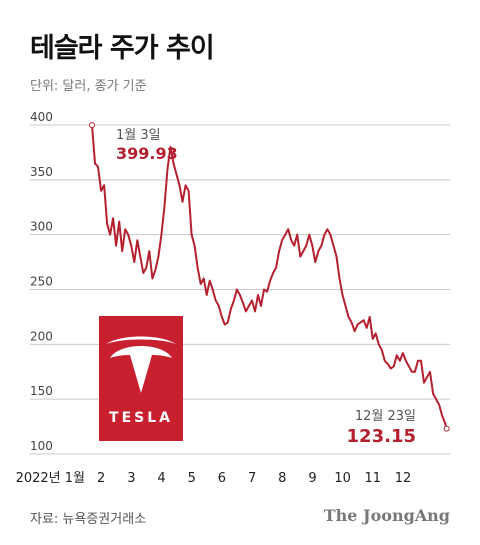 The width and height of the screenshot is (480, 545). I want to click on tesla-logo: TESLA, so click(141, 378).